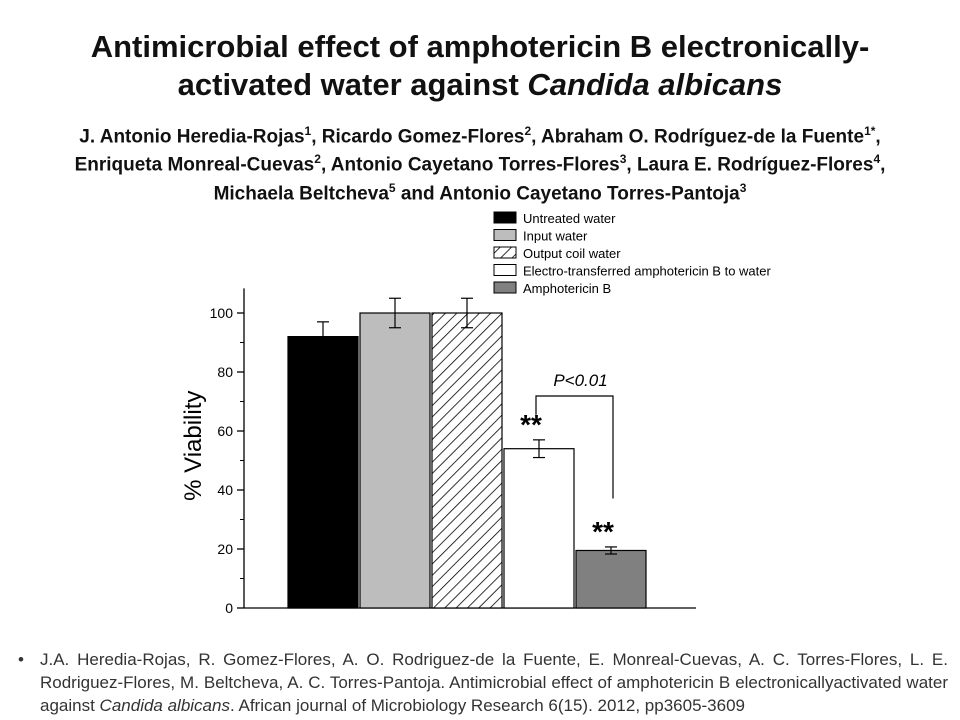 This screenshot has width=960, height=720. I want to click on legend-label: Untreated water, so click(569, 218).